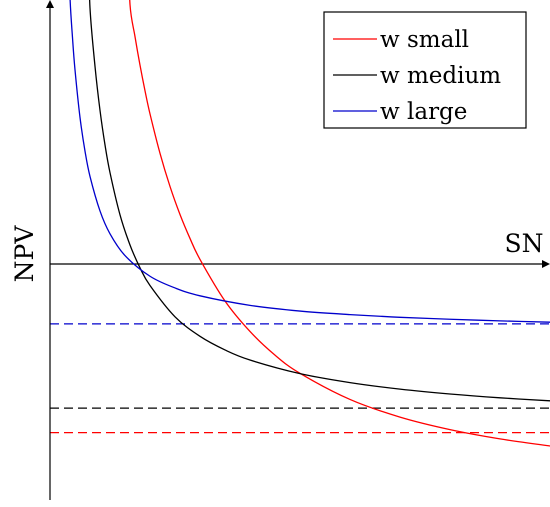 The image size is (550, 507). What do you see at coordinates (523, 243) in the screenshot?
I see `x-axis-label: SN` at bounding box center [523, 243].